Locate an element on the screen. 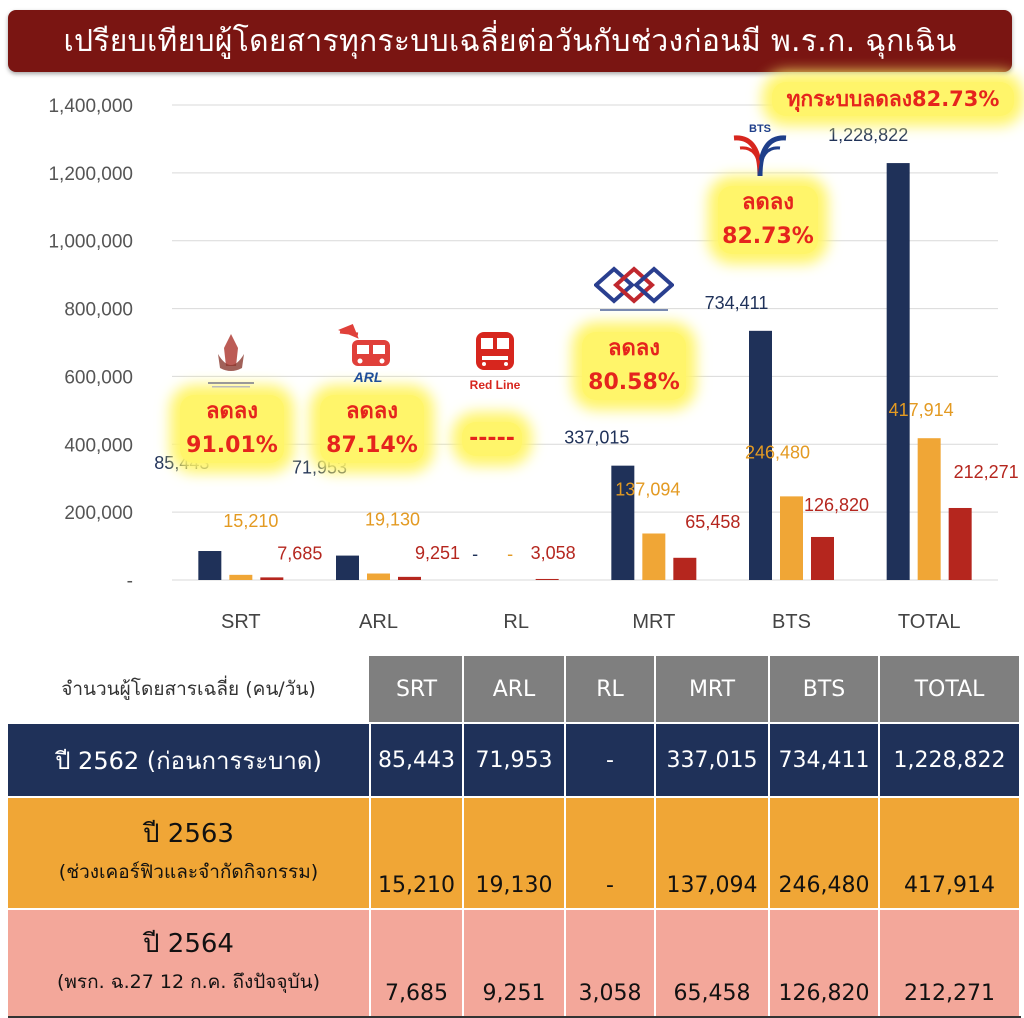 The width and height of the screenshot is (1024, 1018). row-2562-bts: 734,411 is located at coordinates (824, 760).